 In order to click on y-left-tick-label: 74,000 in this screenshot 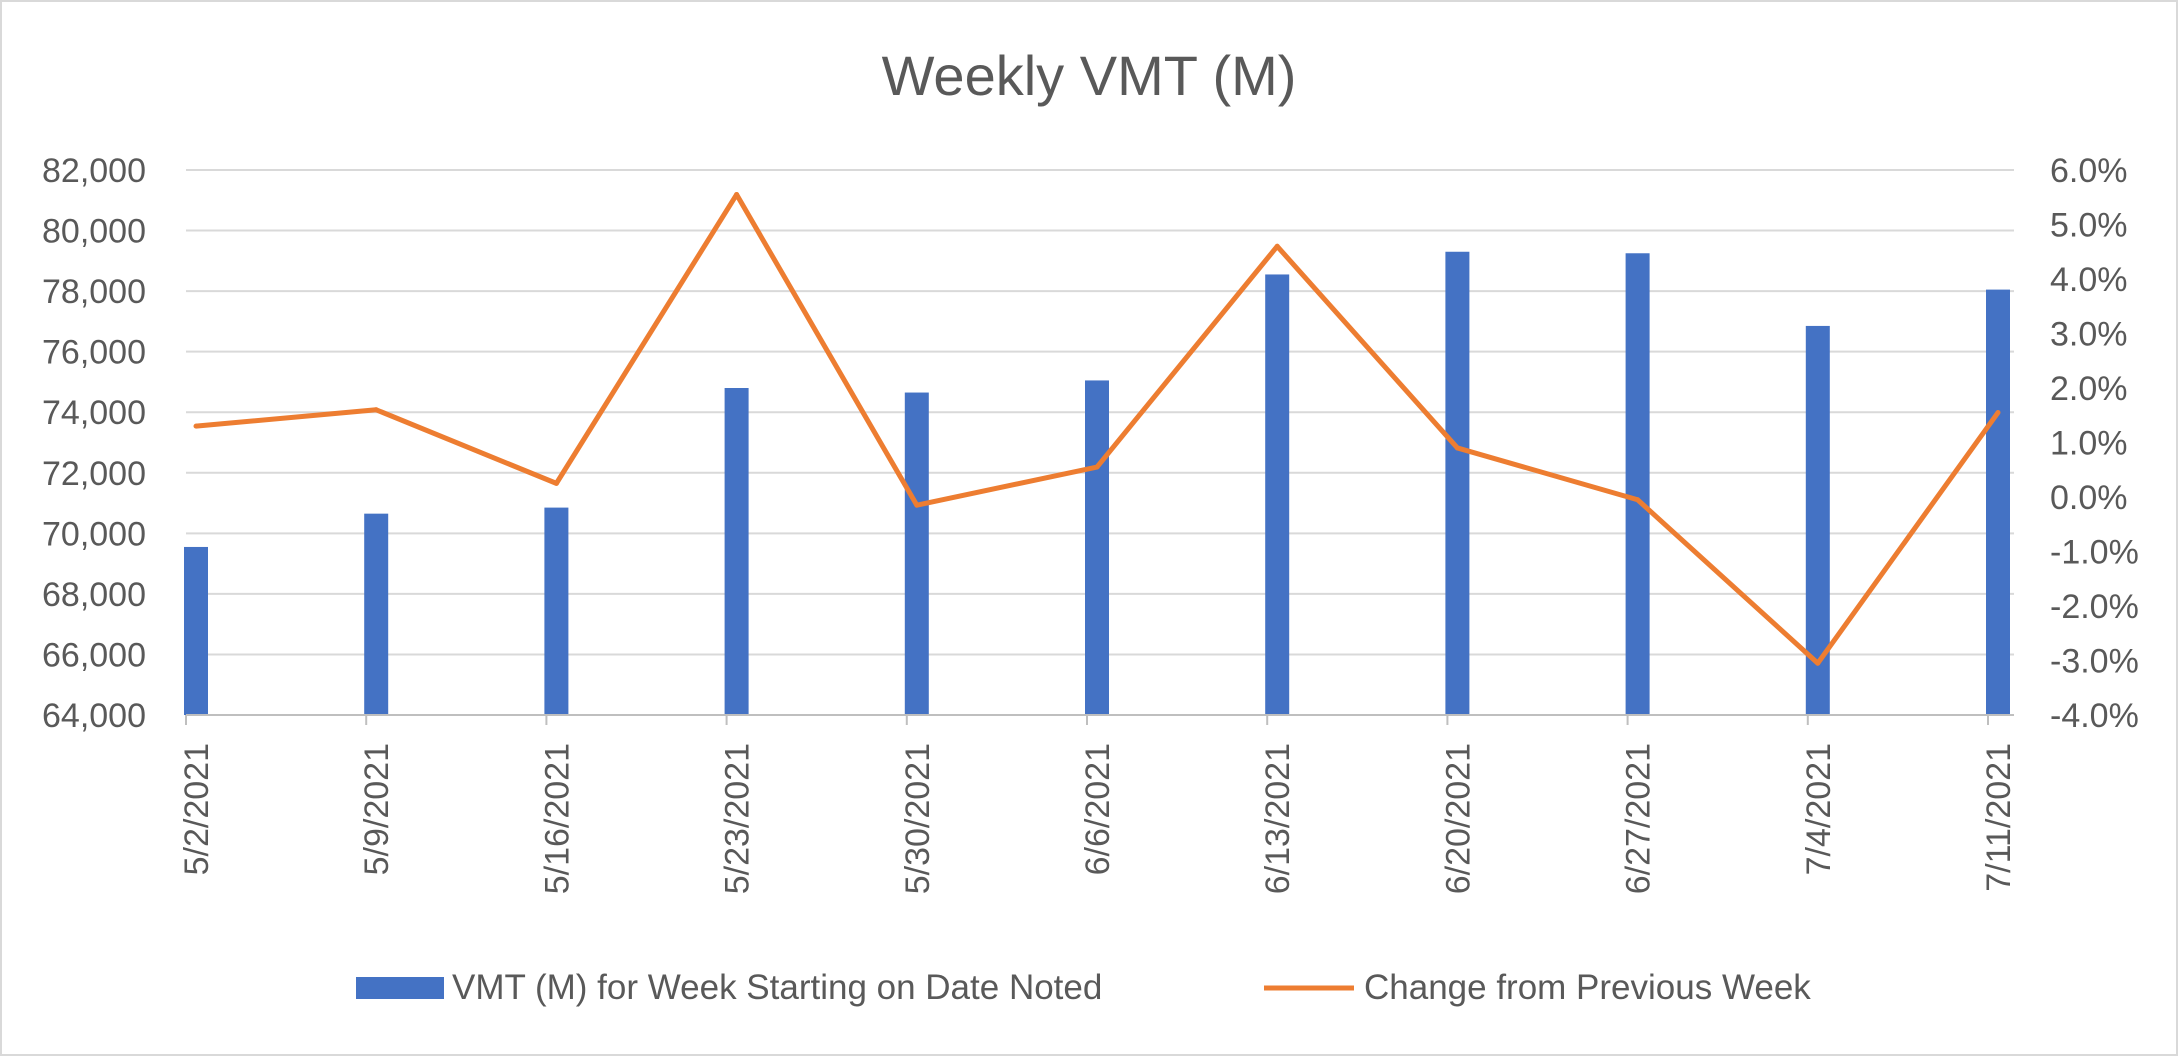, I will do `click(94, 413)`.